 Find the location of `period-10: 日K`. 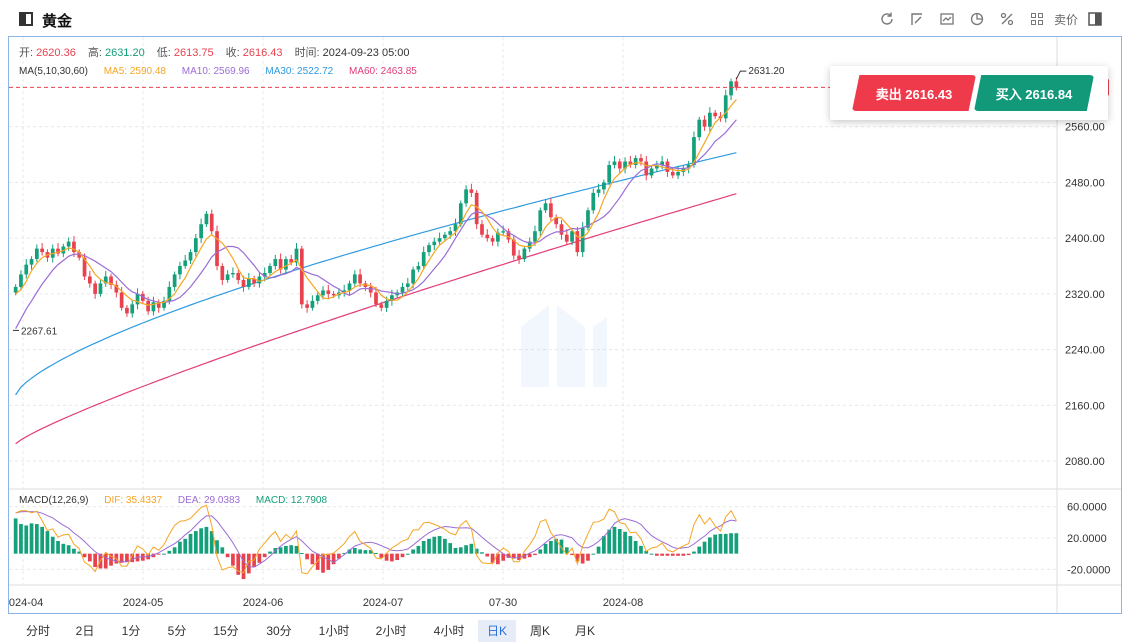

period-10: 日K is located at coordinates (497, 631).